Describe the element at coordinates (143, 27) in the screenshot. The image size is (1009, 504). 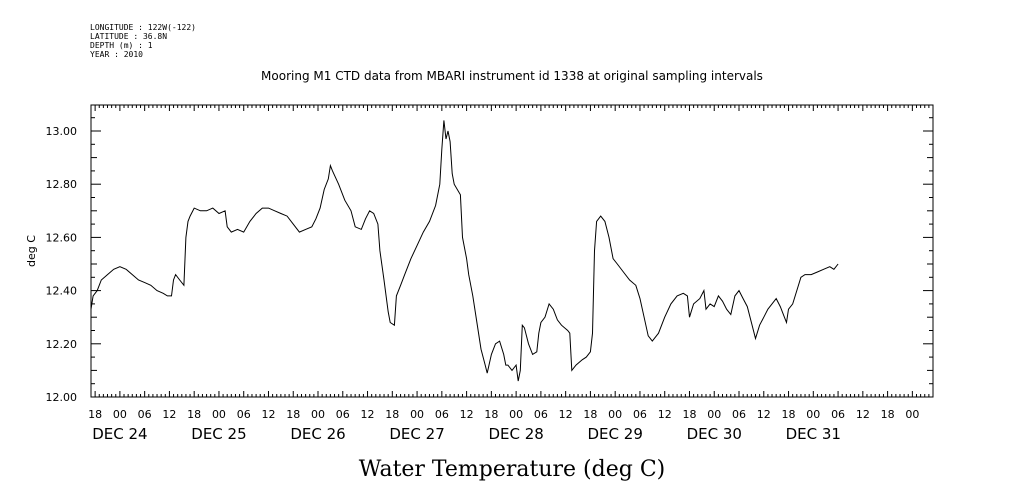
I see `longitude-label: LONGITUDE : 122W(-122)` at that location.